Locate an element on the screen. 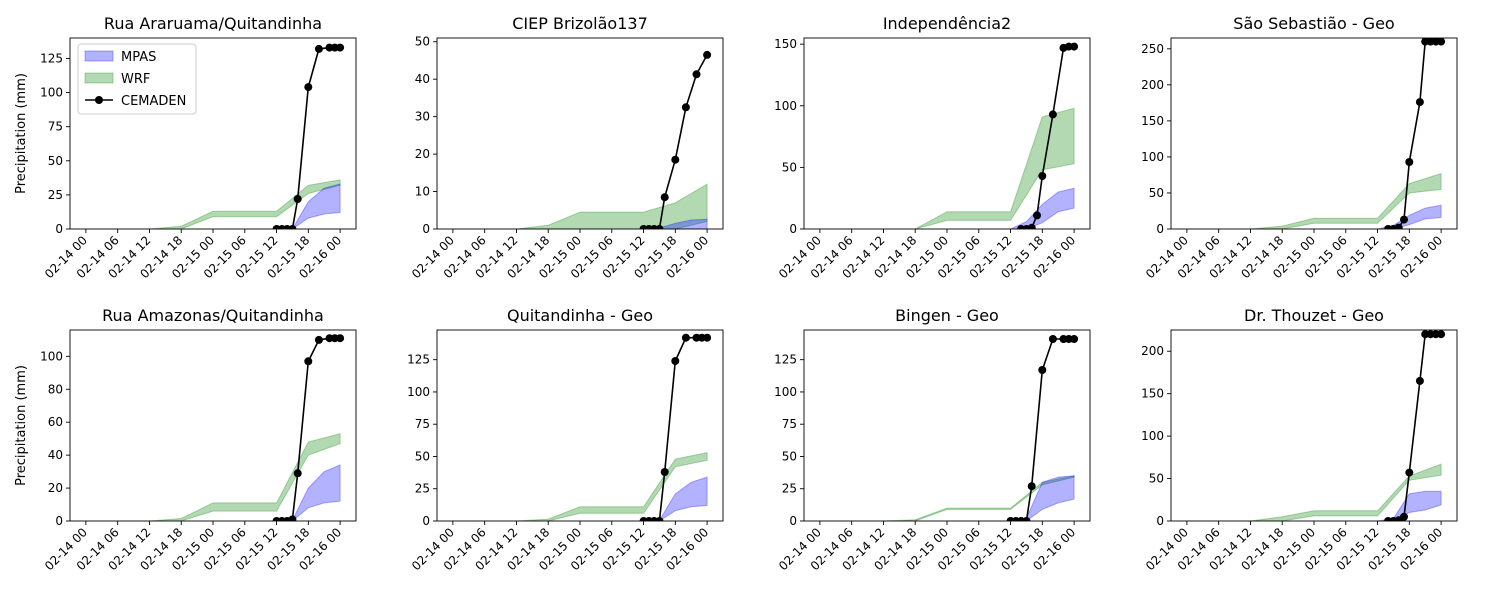  subplot-title: CIEP Brizolão137 is located at coordinates (580, 23).